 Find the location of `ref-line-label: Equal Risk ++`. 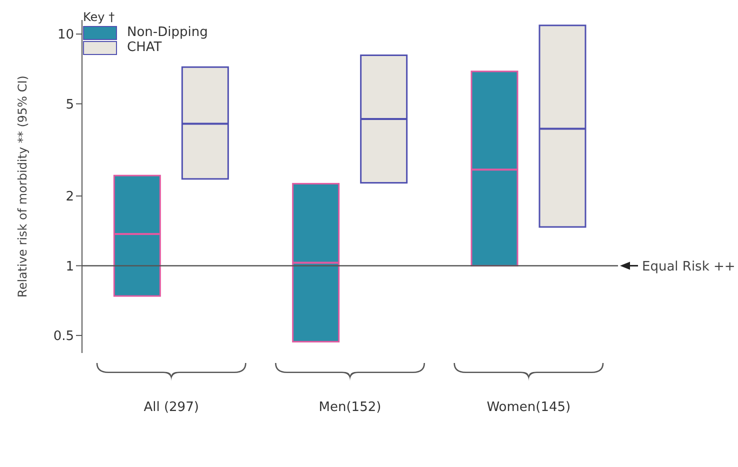

ref-line-label: Equal Risk ++ is located at coordinates (689, 267).